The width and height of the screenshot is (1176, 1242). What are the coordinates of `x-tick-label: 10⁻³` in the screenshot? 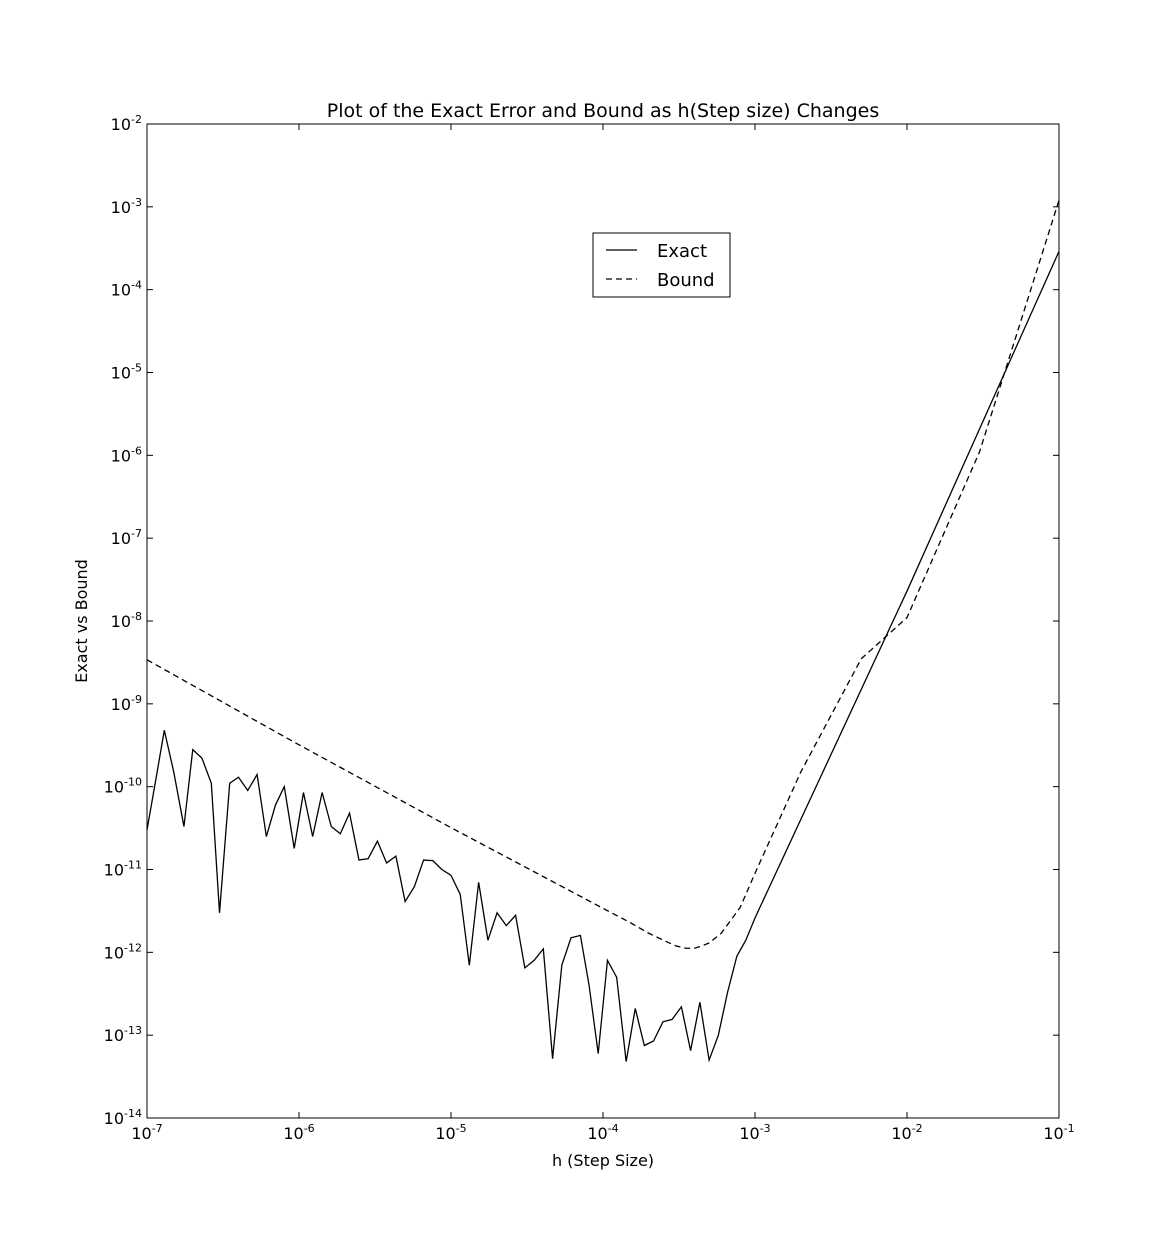 It's located at (754, 1132).